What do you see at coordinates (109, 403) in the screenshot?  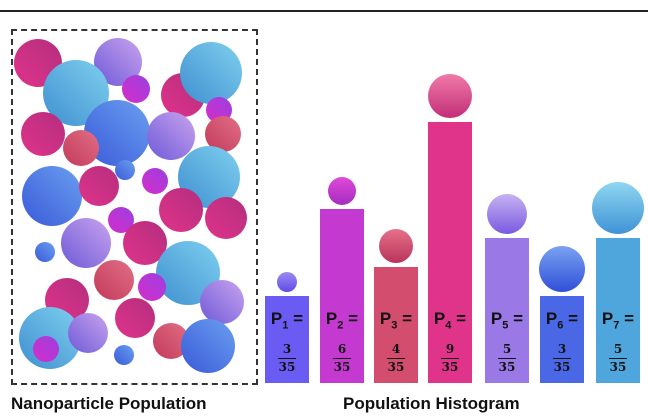 I see `nanoparticle-population-caption: Nanoparticle Population` at bounding box center [109, 403].